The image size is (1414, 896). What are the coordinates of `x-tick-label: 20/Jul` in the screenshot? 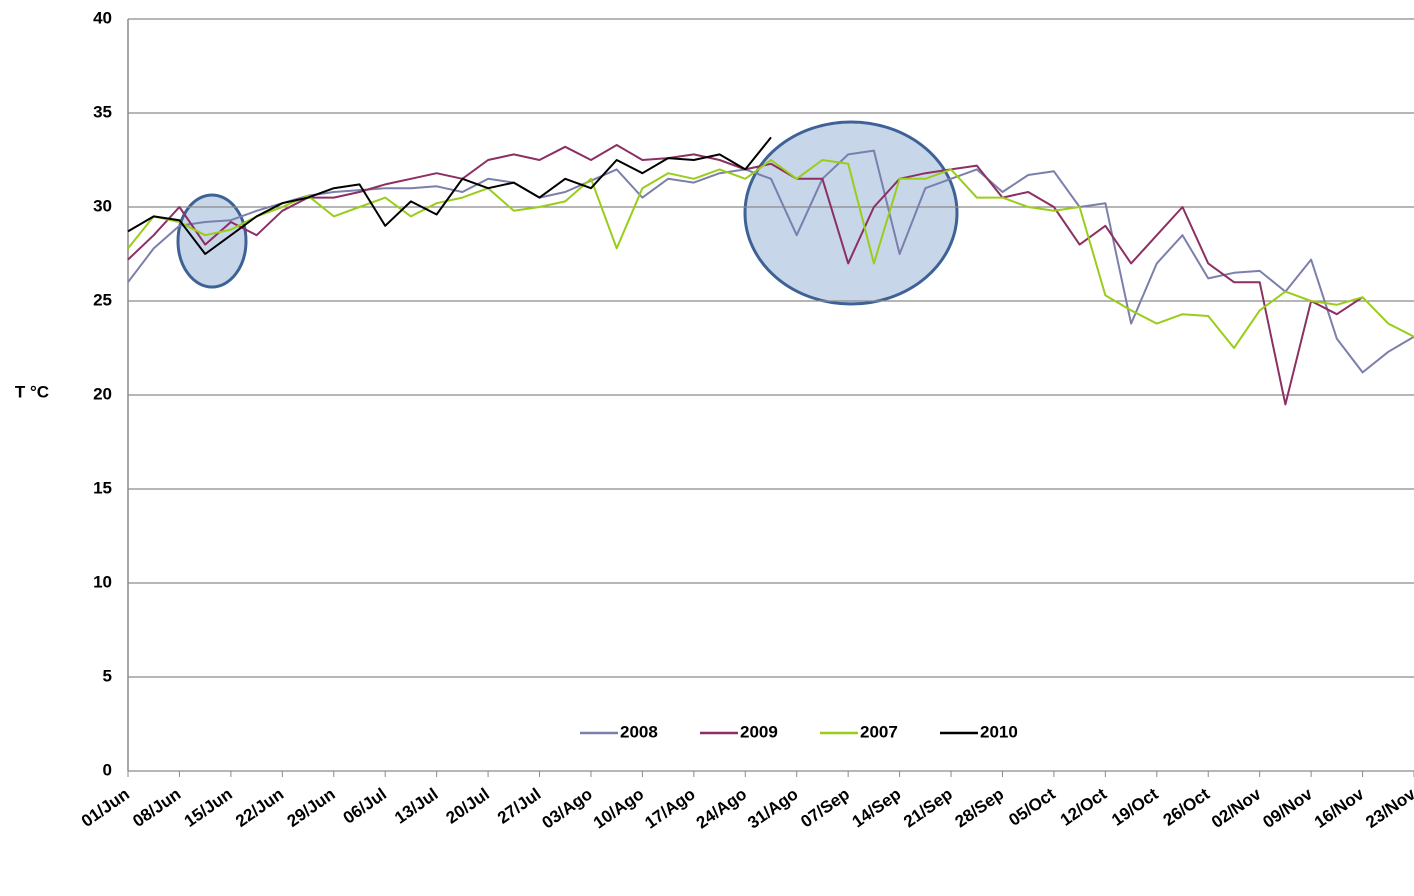 It's located at (468, 805).